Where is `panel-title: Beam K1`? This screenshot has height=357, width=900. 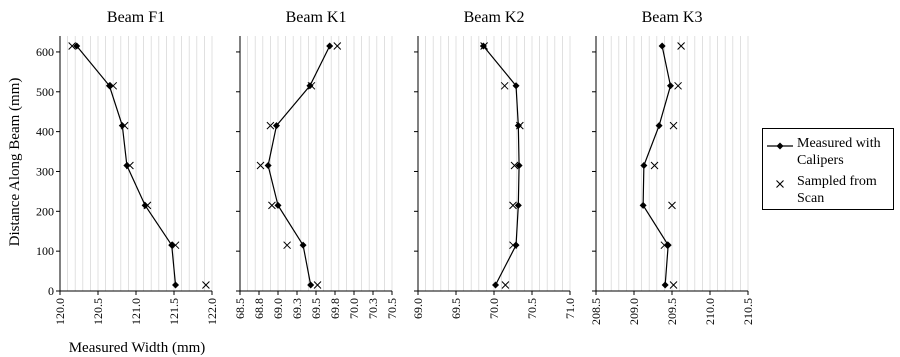
panel-title: Beam K1 is located at coordinates (316, 17).